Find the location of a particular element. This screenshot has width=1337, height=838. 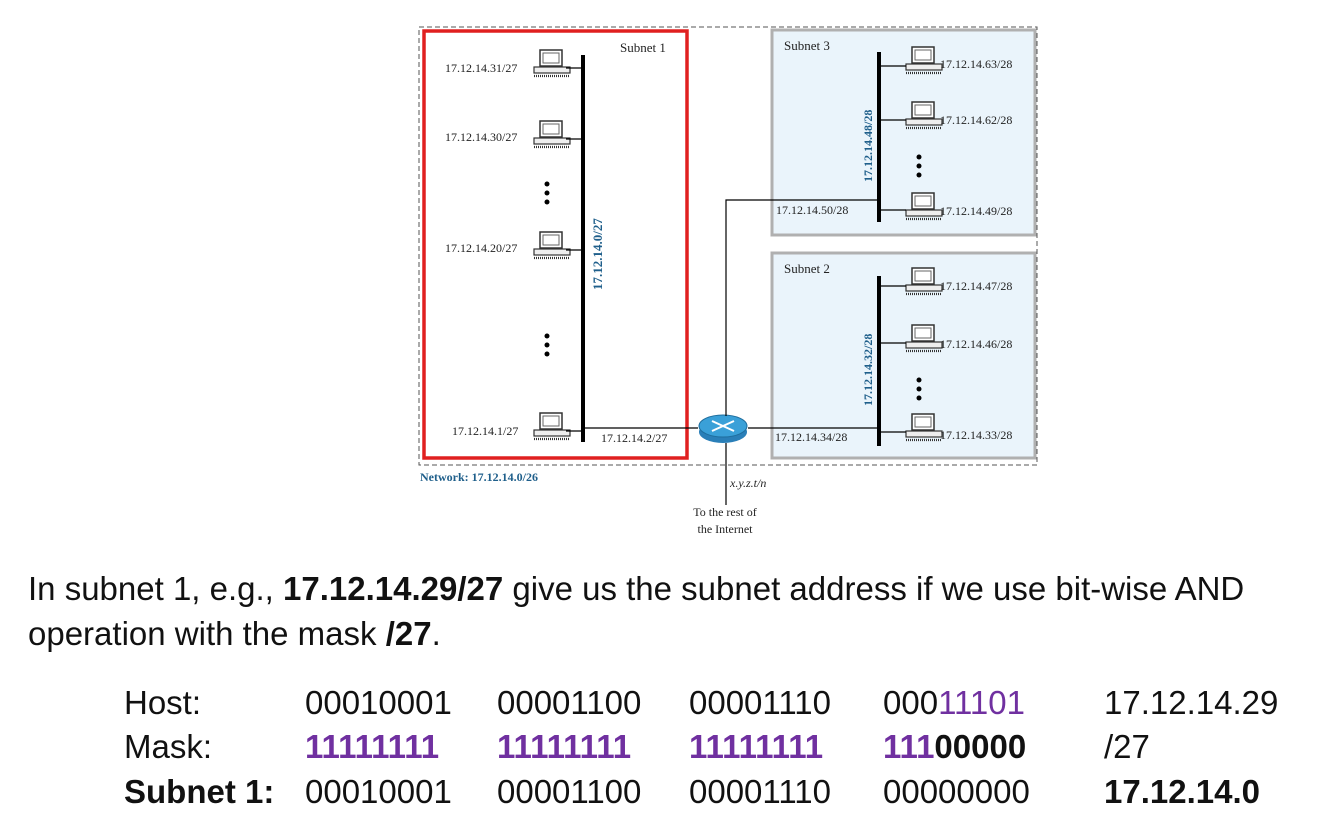

mask-row-label: Mask: is located at coordinates (168, 746).